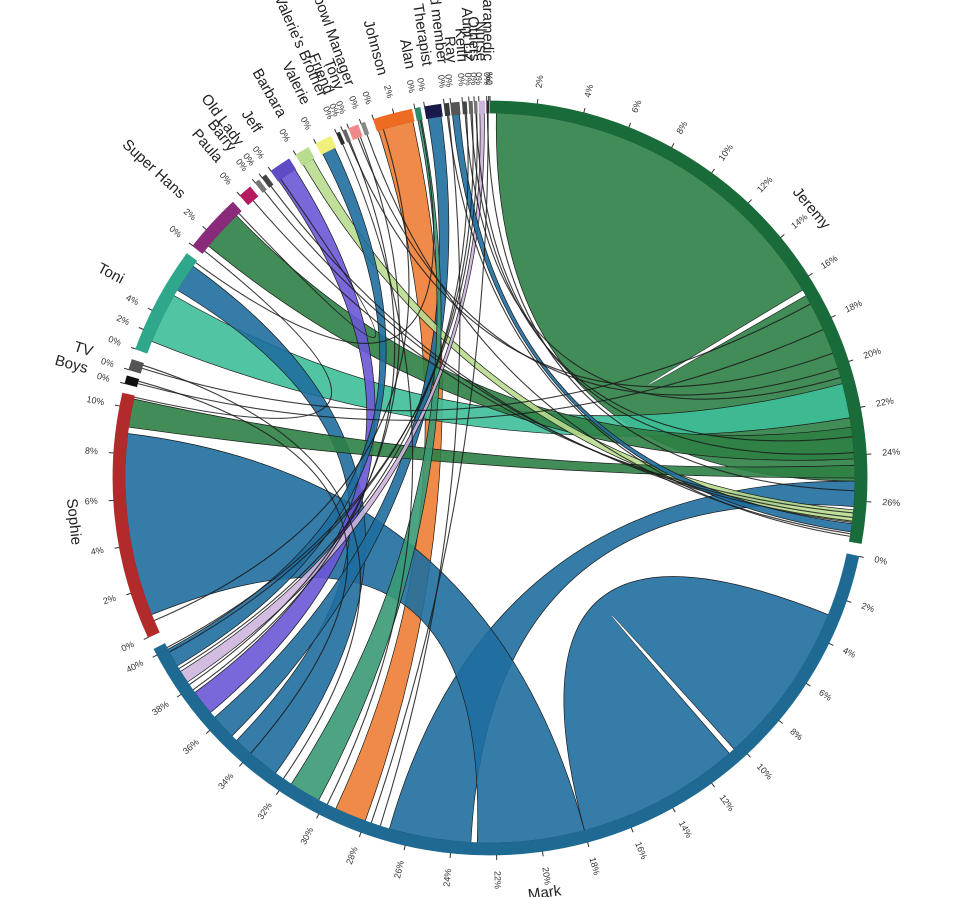 The width and height of the screenshot is (958, 897). I want to click on arc-paramedic, so click(488, 107).